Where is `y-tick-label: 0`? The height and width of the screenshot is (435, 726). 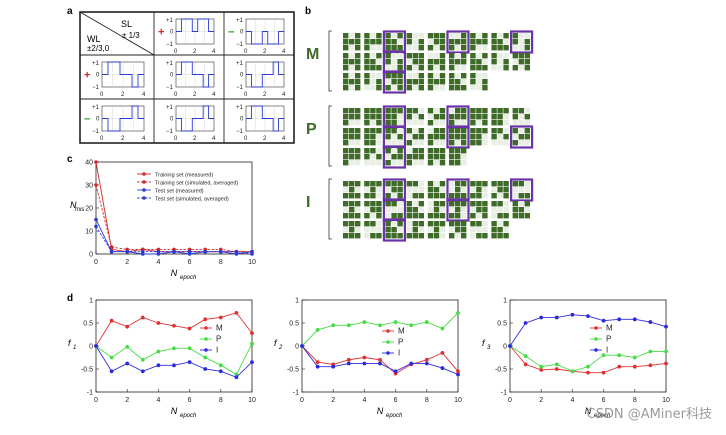
y-tick-label: 0 is located at coordinates (297, 347).